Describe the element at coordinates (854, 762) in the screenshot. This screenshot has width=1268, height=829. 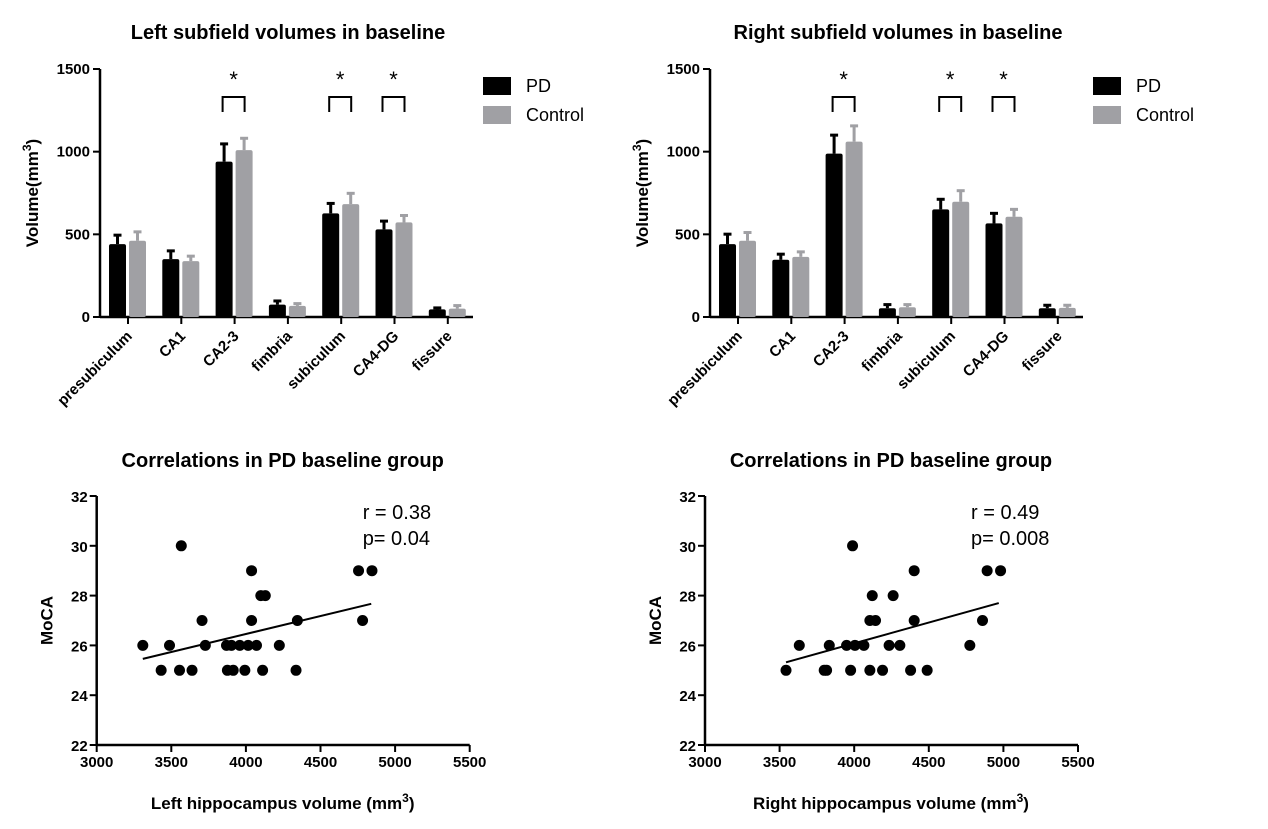
I see `x-tick-label: 4000` at that location.